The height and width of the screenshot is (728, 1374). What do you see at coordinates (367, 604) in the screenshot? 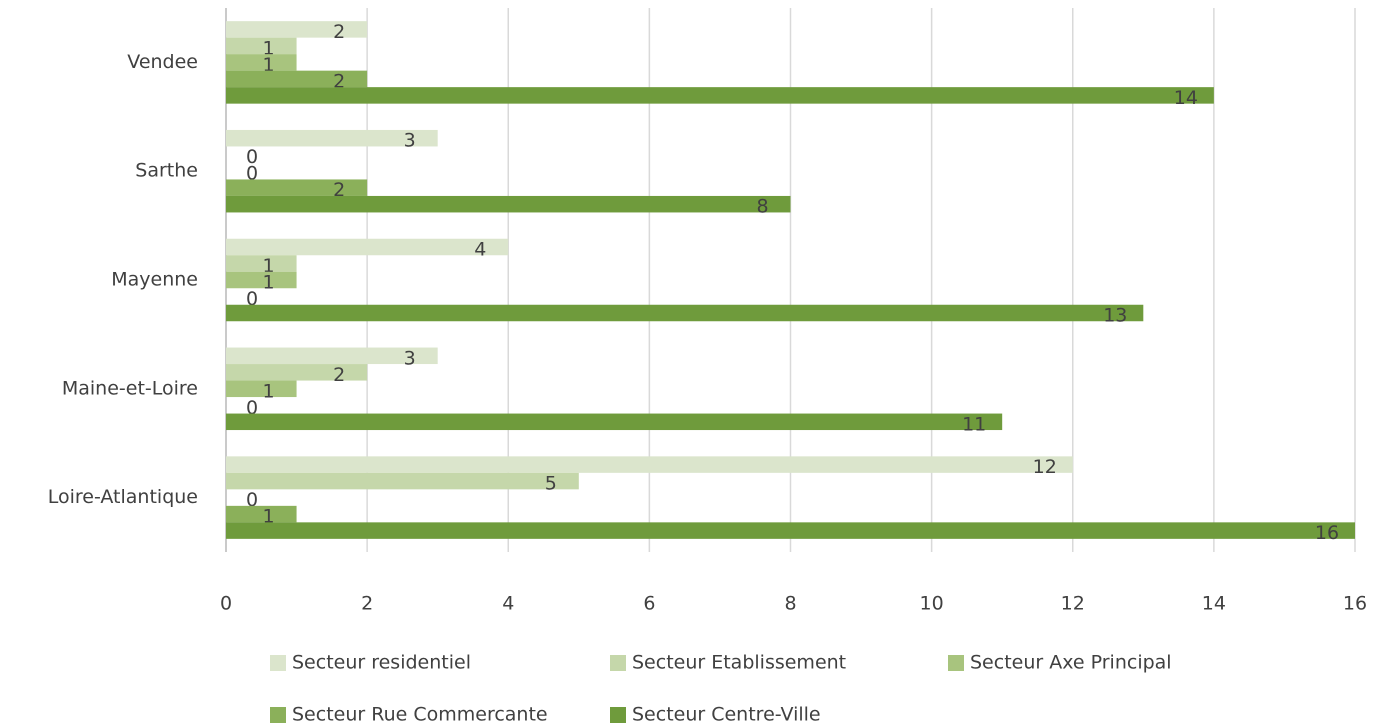
I see `x-tick-label: 2` at bounding box center [367, 604].